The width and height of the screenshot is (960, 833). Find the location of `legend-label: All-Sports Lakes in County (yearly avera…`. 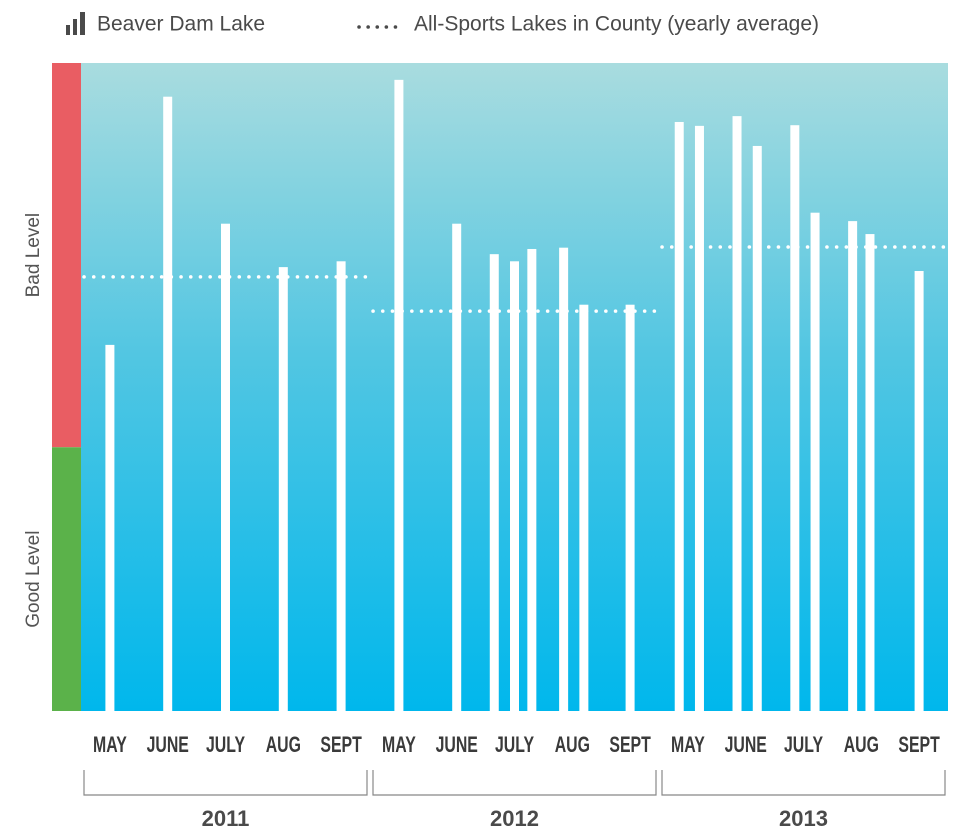

legend-label: All-Sports Lakes in County (yearly avera… is located at coordinates (616, 24).